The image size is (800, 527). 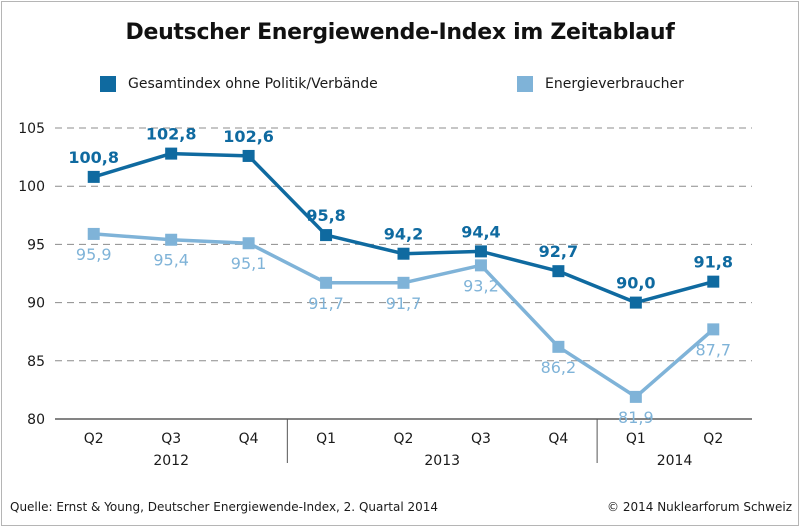 What do you see at coordinates (253, 84) in the screenshot?
I see `legend-label-gesamtindex: Gesamtindex ohne Politik/Verbände` at bounding box center [253, 84].